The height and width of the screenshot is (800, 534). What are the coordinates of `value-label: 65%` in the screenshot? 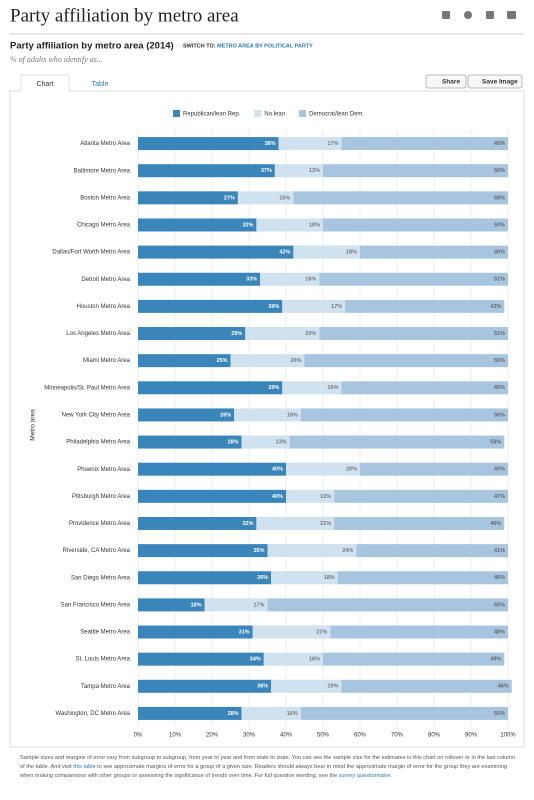 It's located at (499, 605).